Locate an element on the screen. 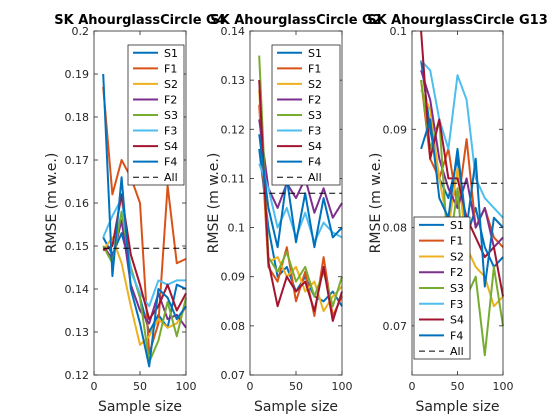 This screenshot has width=560, height=420. y-tick-label: 0.1 is located at coordinates (237, 228).